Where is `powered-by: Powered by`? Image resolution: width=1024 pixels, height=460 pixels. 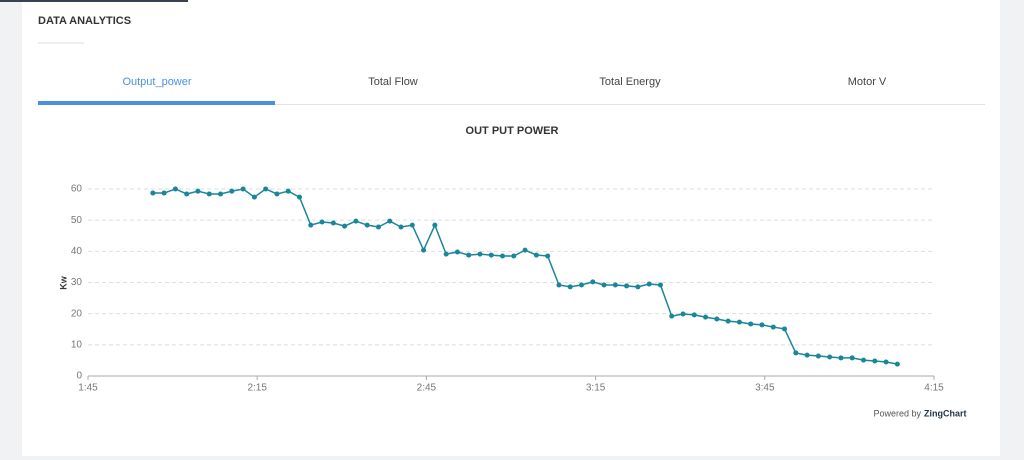 powered-by: Powered by is located at coordinates (897, 413).